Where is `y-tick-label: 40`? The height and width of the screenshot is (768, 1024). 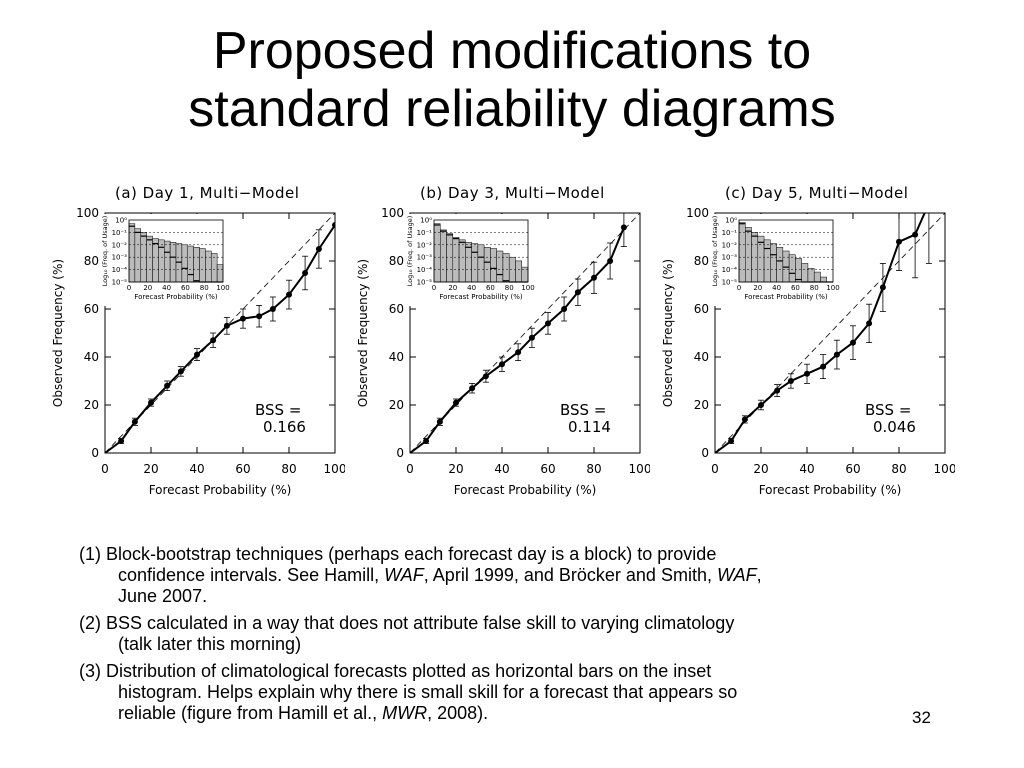 y-tick-label: 40 is located at coordinates (396, 357).